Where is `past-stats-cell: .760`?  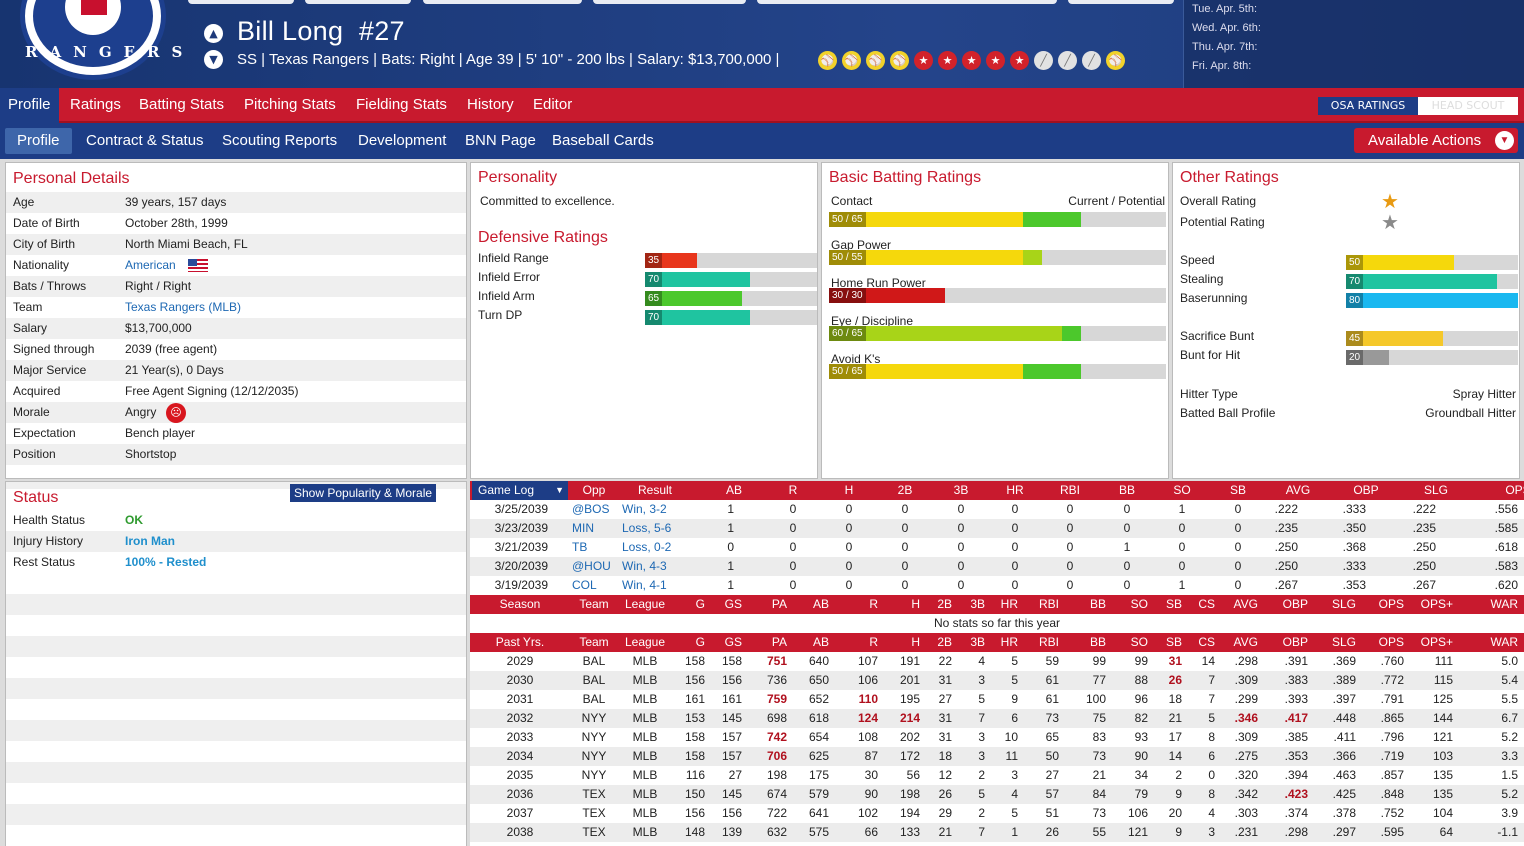
past-stats-cell: .760 is located at coordinates (1392, 661).